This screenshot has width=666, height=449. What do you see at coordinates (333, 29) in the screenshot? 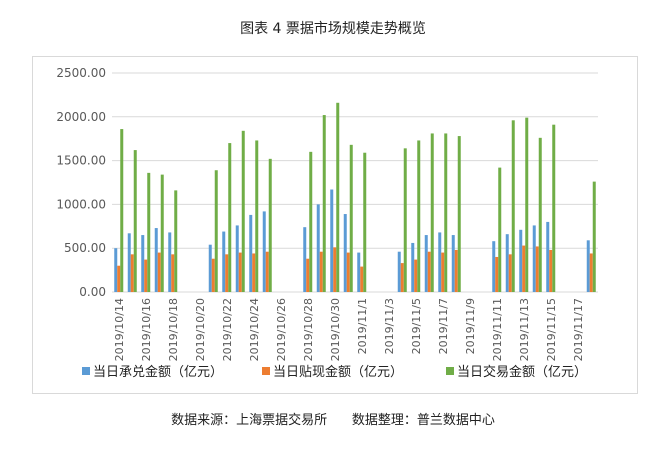
I see `chart-title: 图表 4 票据市场规模走势概览` at bounding box center [333, 29].